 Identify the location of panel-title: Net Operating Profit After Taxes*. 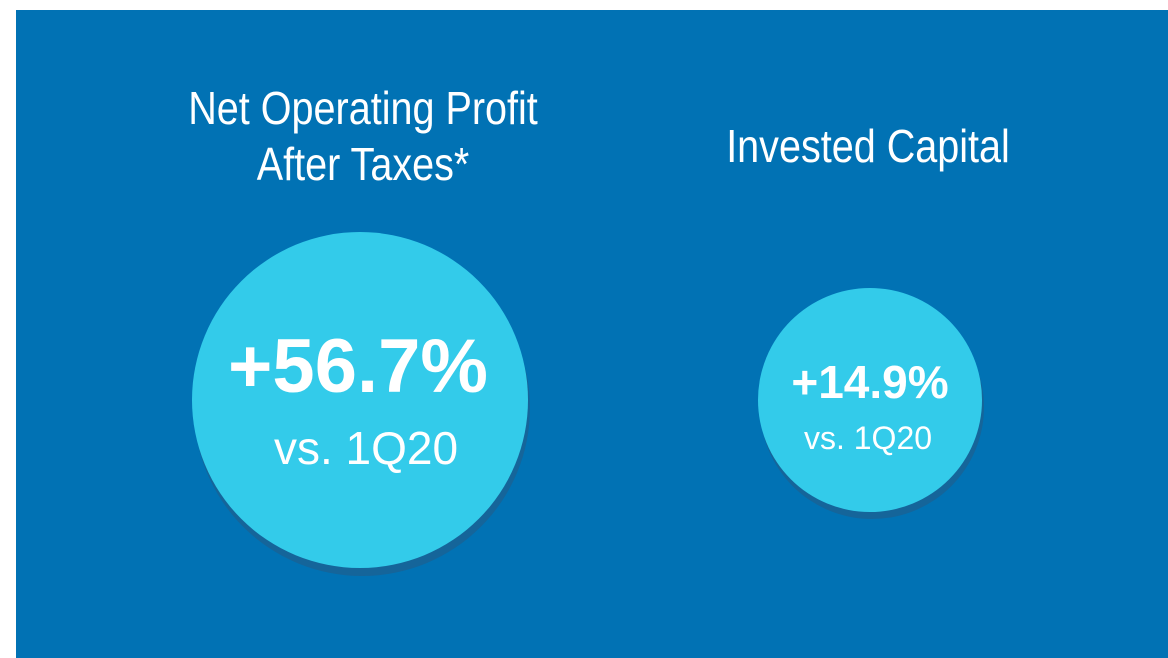
(363, 136).